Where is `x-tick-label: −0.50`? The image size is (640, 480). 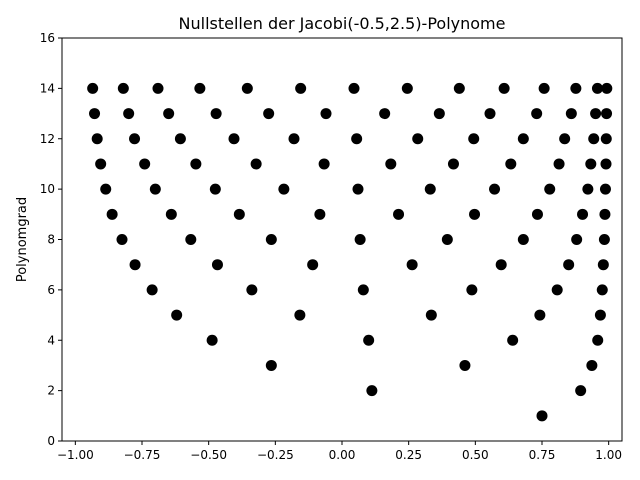 x-tick-label: −0.50 is located at coordinates (208, 455).